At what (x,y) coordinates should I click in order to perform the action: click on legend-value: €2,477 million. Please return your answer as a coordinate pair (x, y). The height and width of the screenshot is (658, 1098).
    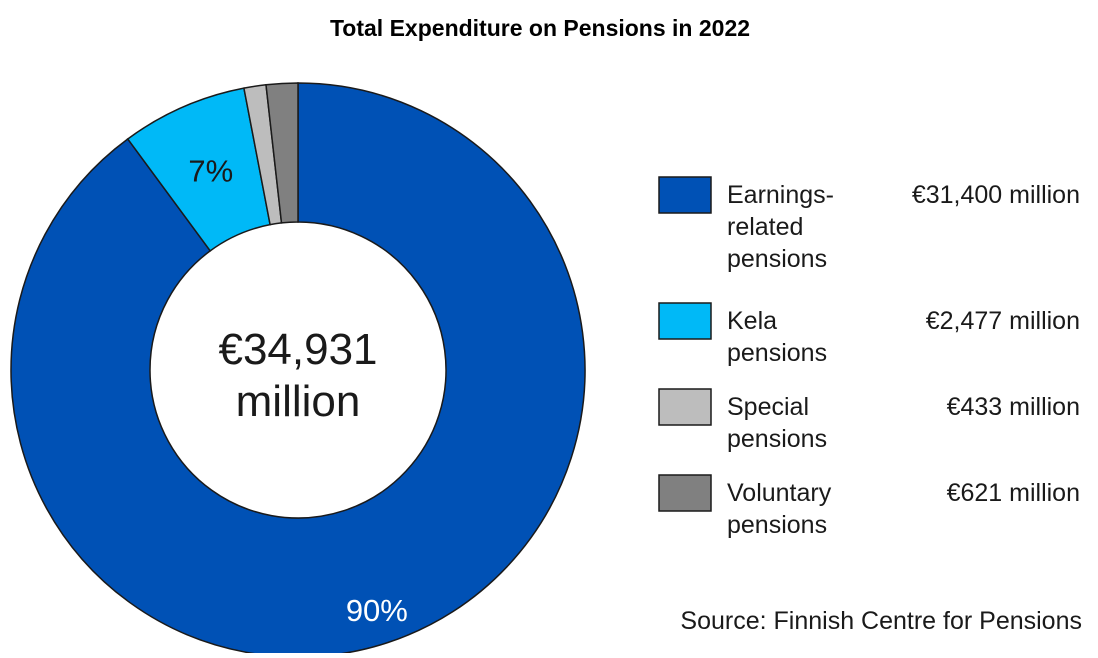
    Looking at the image, I should click on (1003, 321).